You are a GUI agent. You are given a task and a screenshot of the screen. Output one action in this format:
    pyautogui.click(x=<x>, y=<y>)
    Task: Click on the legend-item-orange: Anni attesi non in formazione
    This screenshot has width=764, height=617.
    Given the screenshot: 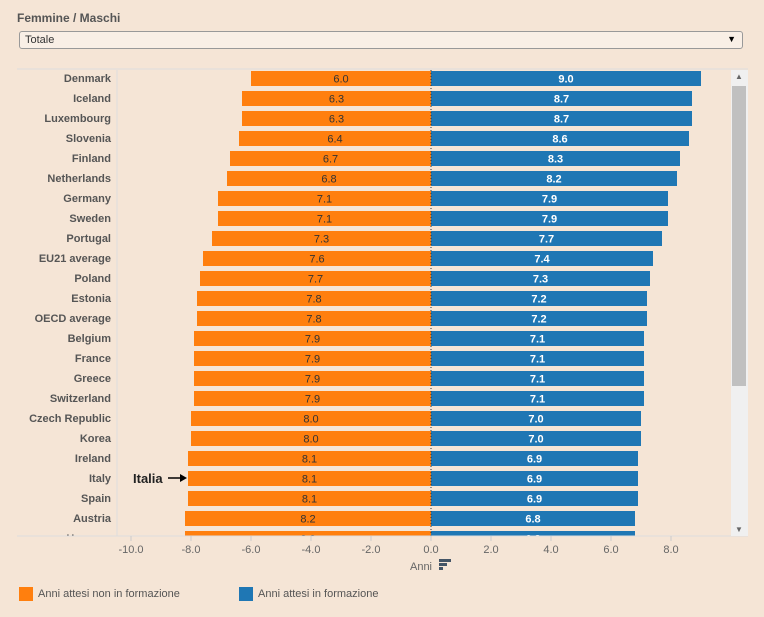 What is the action you would take?
    pyautogui.click(x=99, y=594)
    